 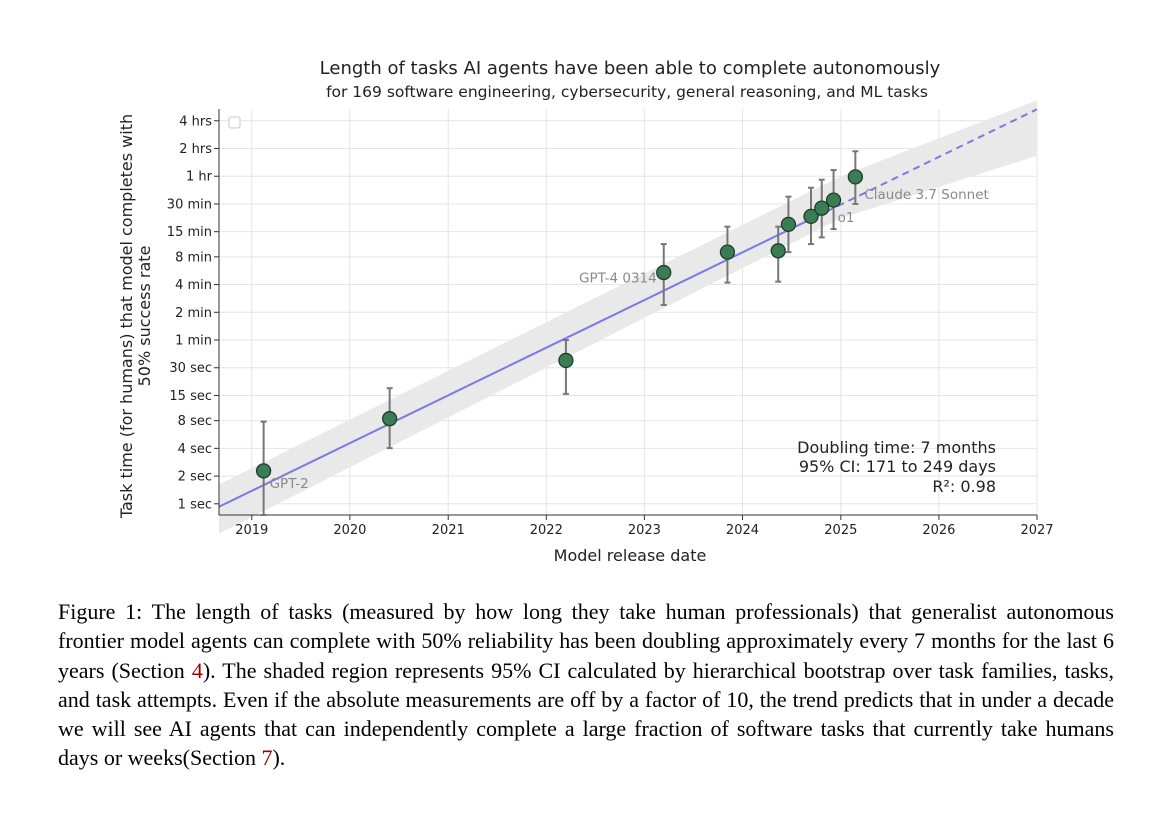 I want to click on x-tick-label-6: 2025, so click(x=840, y=530).